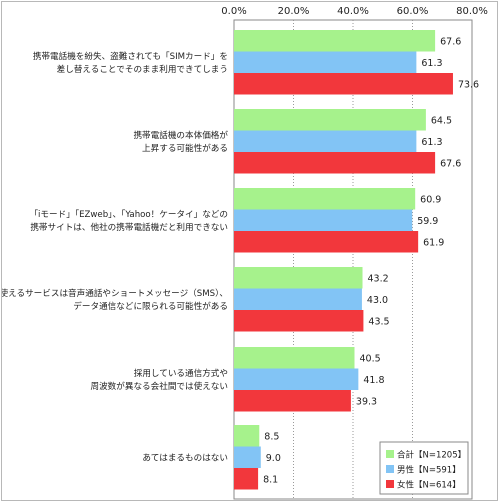 The image size is (500, 503). What do you see at coordinates (273, 458) in the screenshot?
I see `data-label: 9.0` at bounding box center [273, 458].